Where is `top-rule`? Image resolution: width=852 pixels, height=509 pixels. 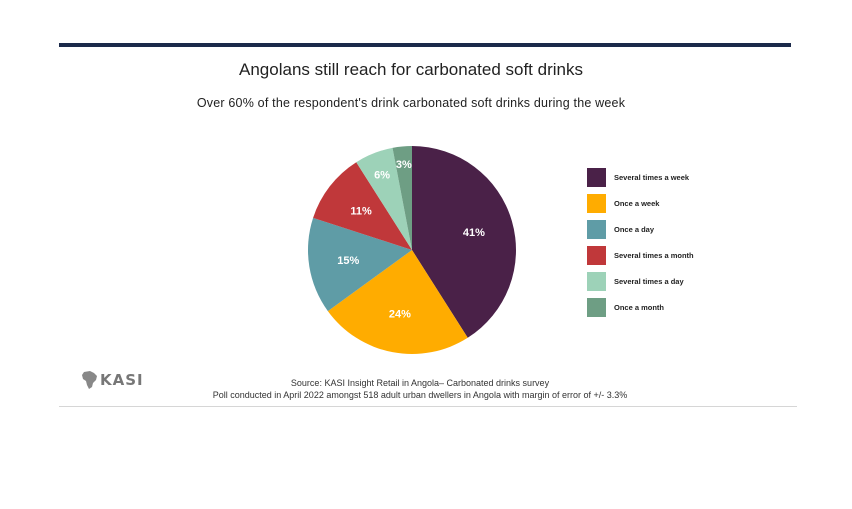 top-rule is located at coordinates (425, 45).